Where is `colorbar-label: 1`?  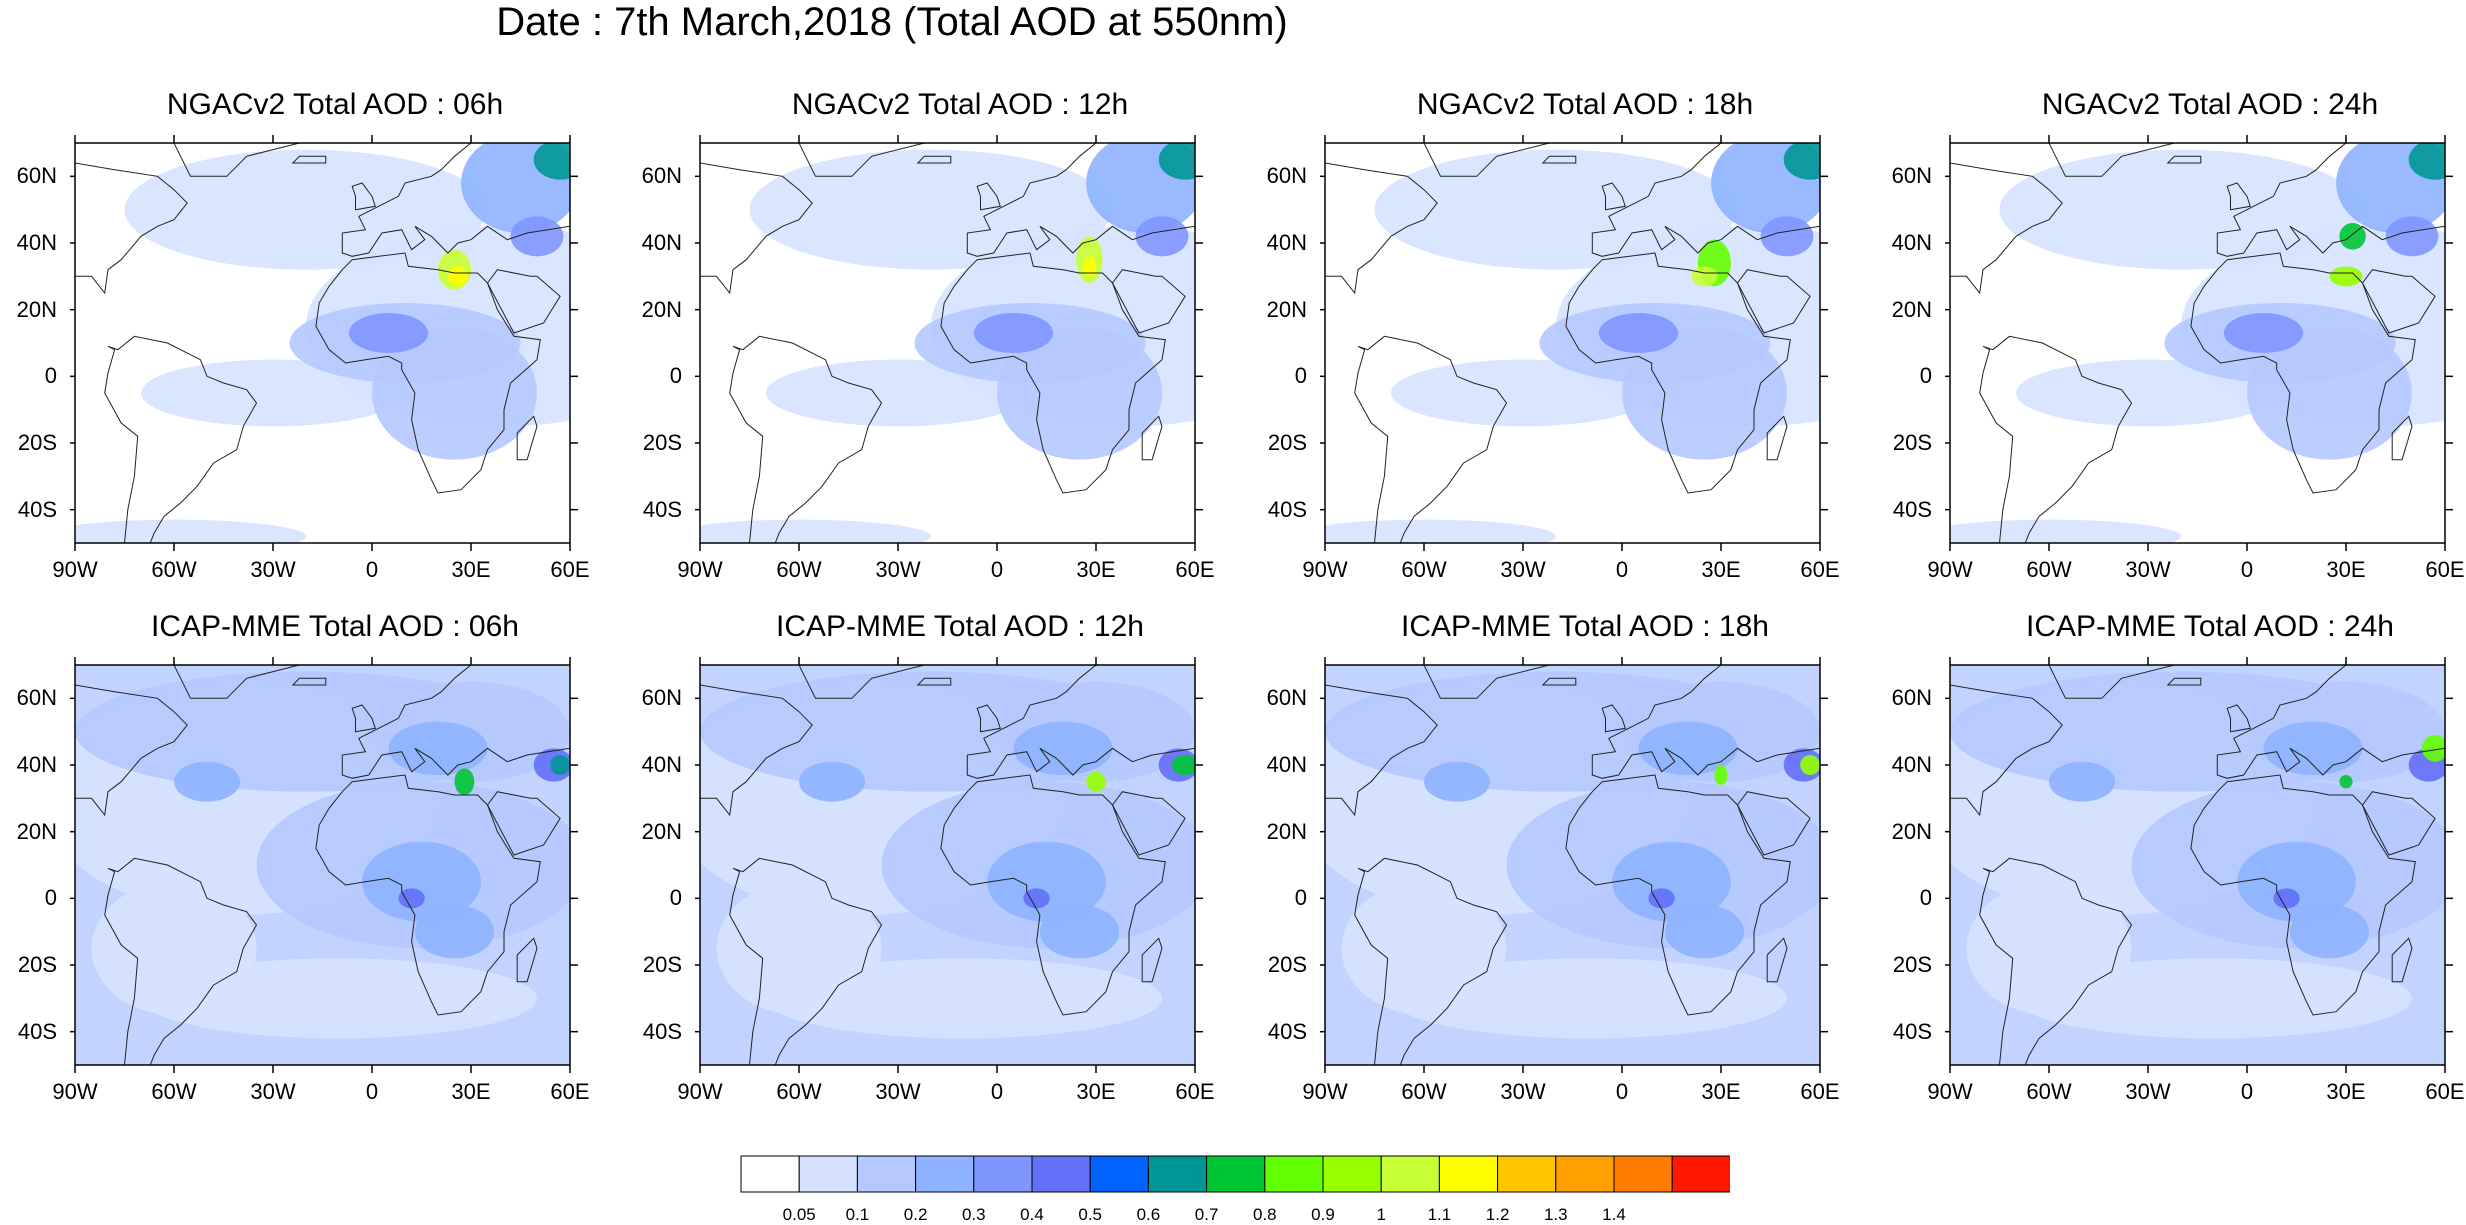 colorbar-label: 1 is located at coordinates (1381, 1214).